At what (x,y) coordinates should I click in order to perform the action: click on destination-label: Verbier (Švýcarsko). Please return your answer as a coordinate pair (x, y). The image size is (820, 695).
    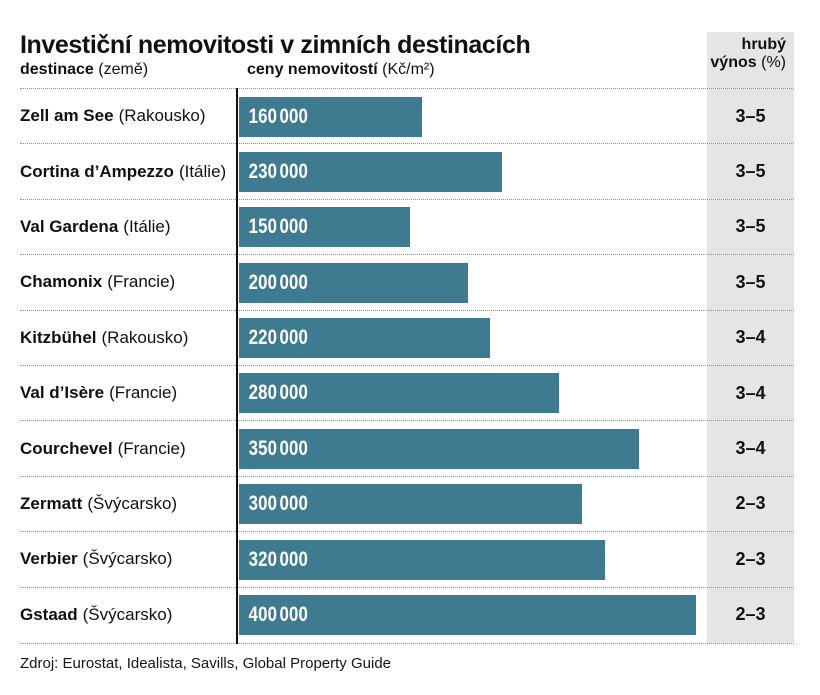
    Looking at the image, I should click on (127, 559).